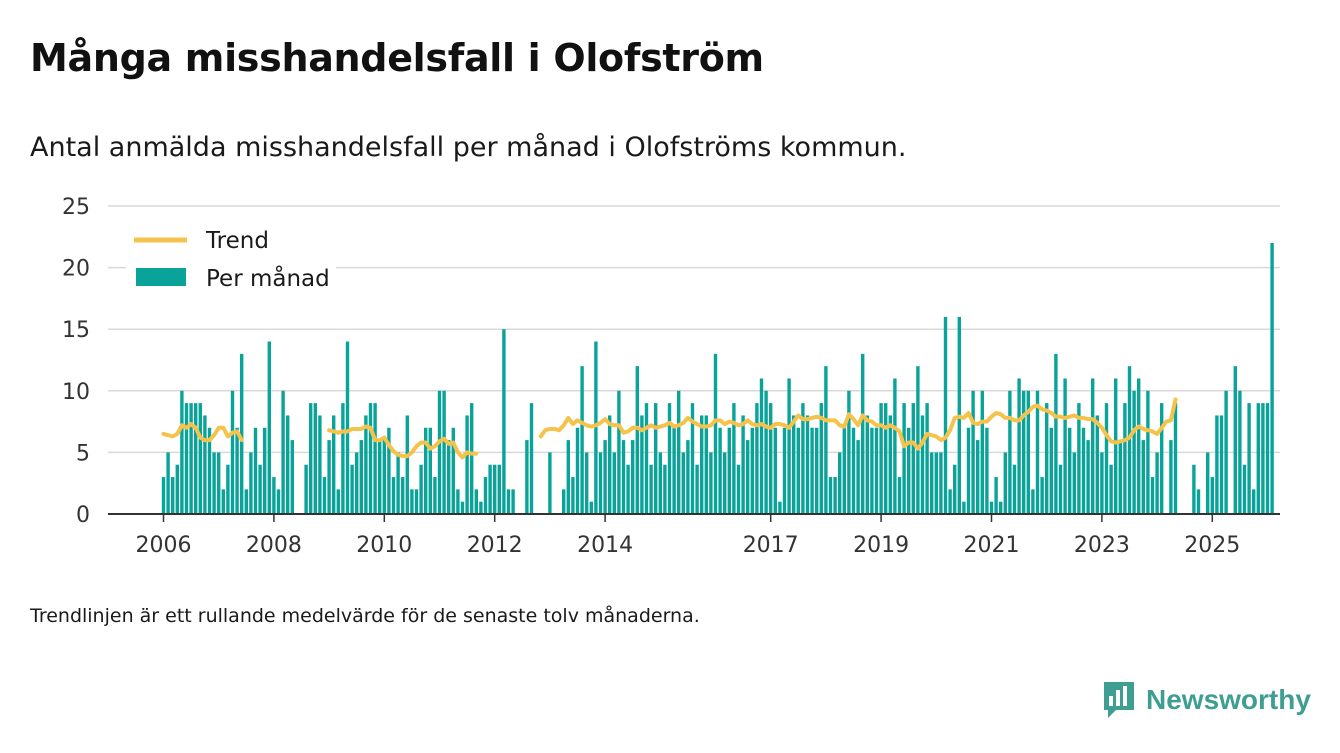 Image resolution: width=1340 pixels, height=753 pixels. What do you see at coordinates (384, 545) in the screenshot?
I see `x-tick-label: 2010` at bounding box center [384, 545].